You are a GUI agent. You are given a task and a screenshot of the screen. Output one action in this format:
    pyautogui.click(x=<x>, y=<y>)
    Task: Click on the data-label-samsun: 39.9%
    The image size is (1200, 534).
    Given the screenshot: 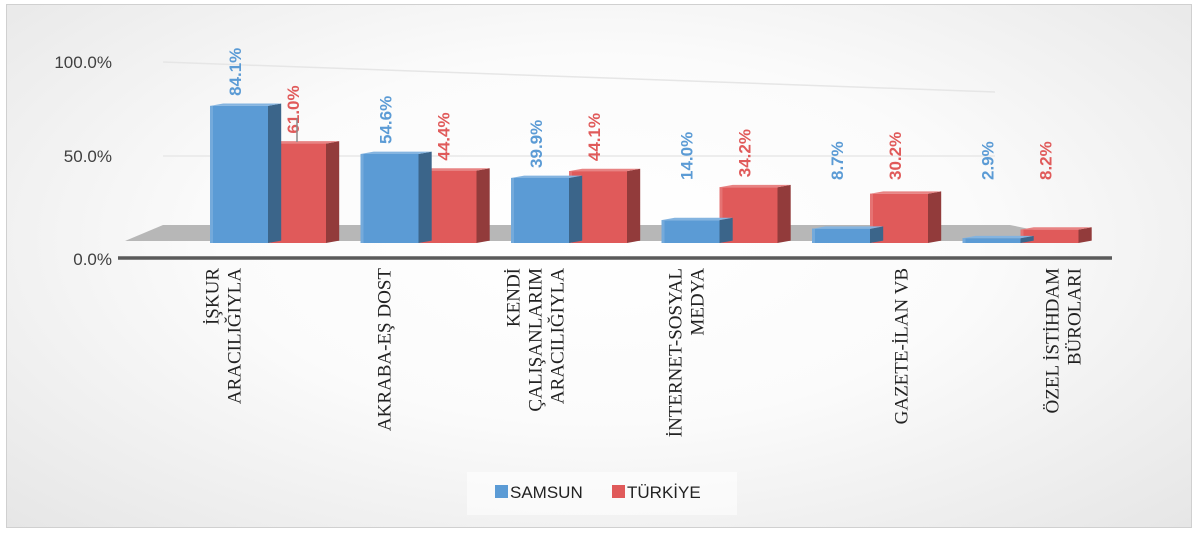 What is the action you would take?
    pyautogui.click(x=536, y=144)
    